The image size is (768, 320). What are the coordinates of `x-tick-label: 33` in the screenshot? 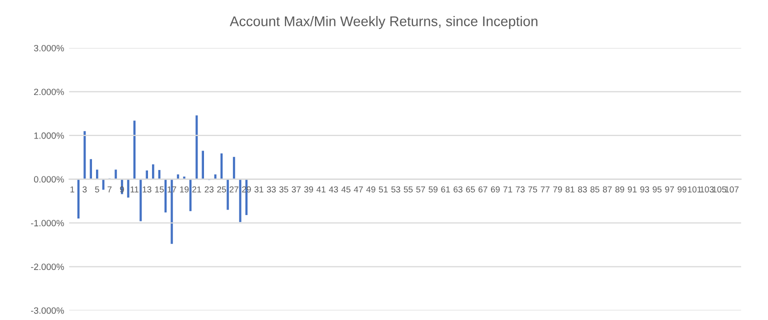 It's located at (271, 189).